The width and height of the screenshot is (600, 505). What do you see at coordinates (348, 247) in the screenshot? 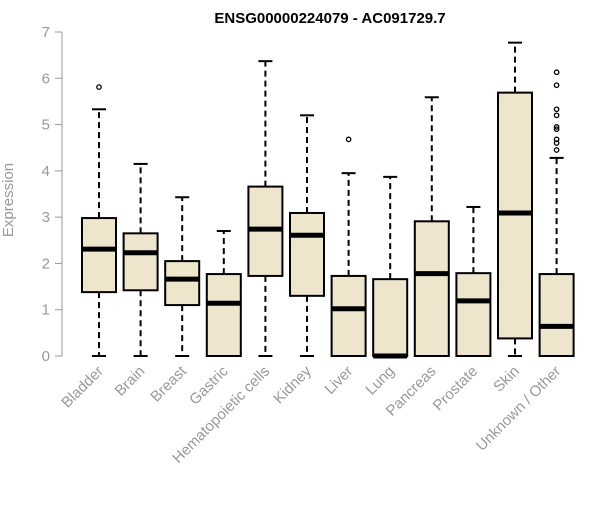
I see `box-liver` at bounding box center [348, 247].